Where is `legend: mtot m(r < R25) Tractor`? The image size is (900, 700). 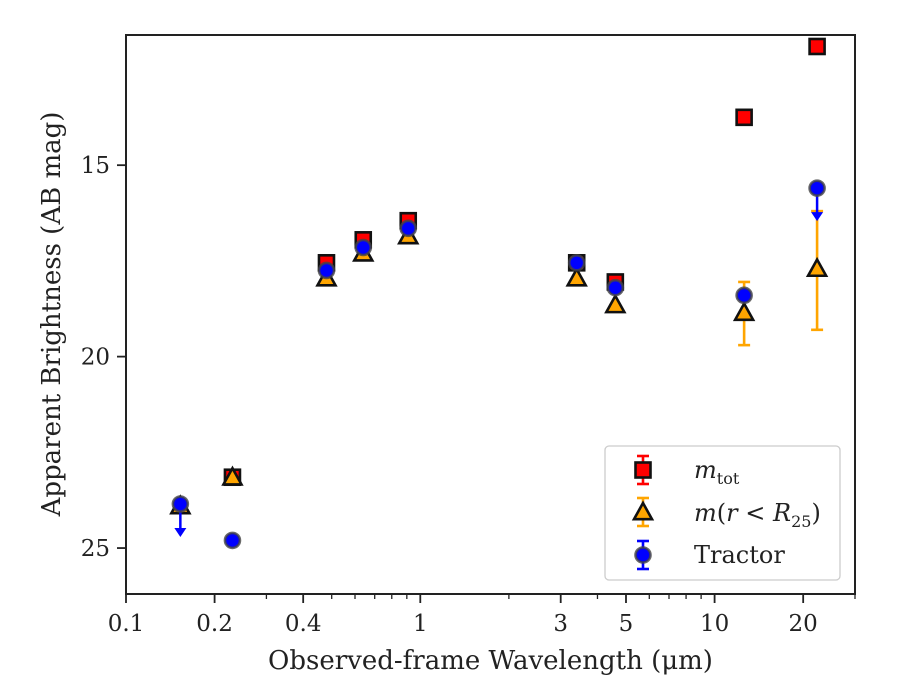
legend: mtot m(r < R25) Tractor is located at coordinates (722, 513).